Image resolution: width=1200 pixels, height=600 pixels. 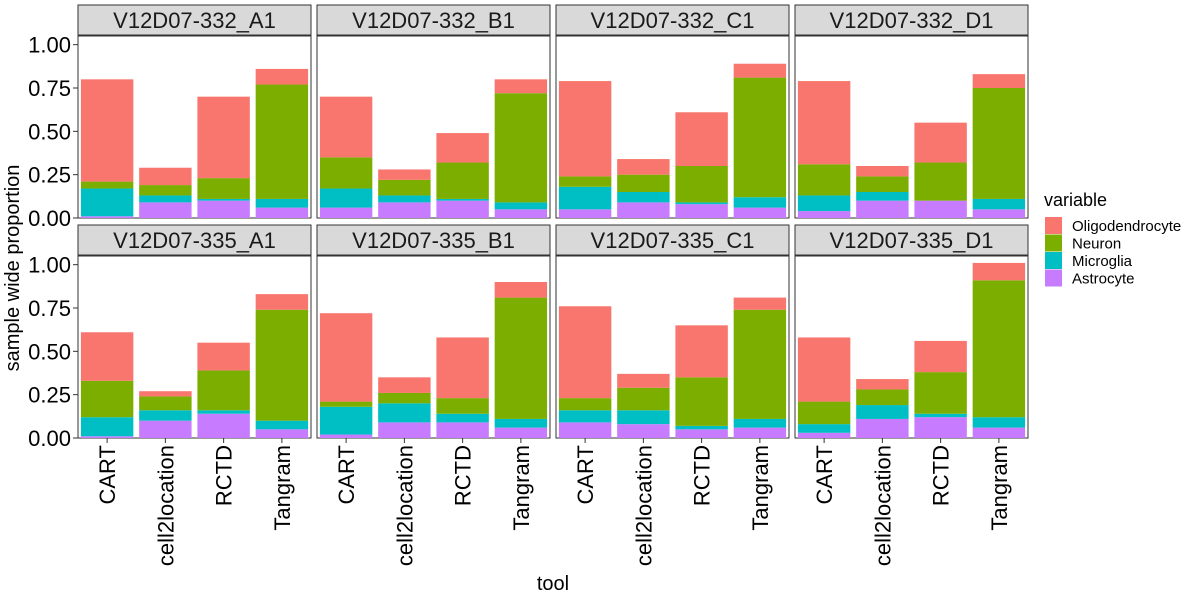 I want to click on facet-panel: V12D07-332_B1, so click(x=433, y=111).